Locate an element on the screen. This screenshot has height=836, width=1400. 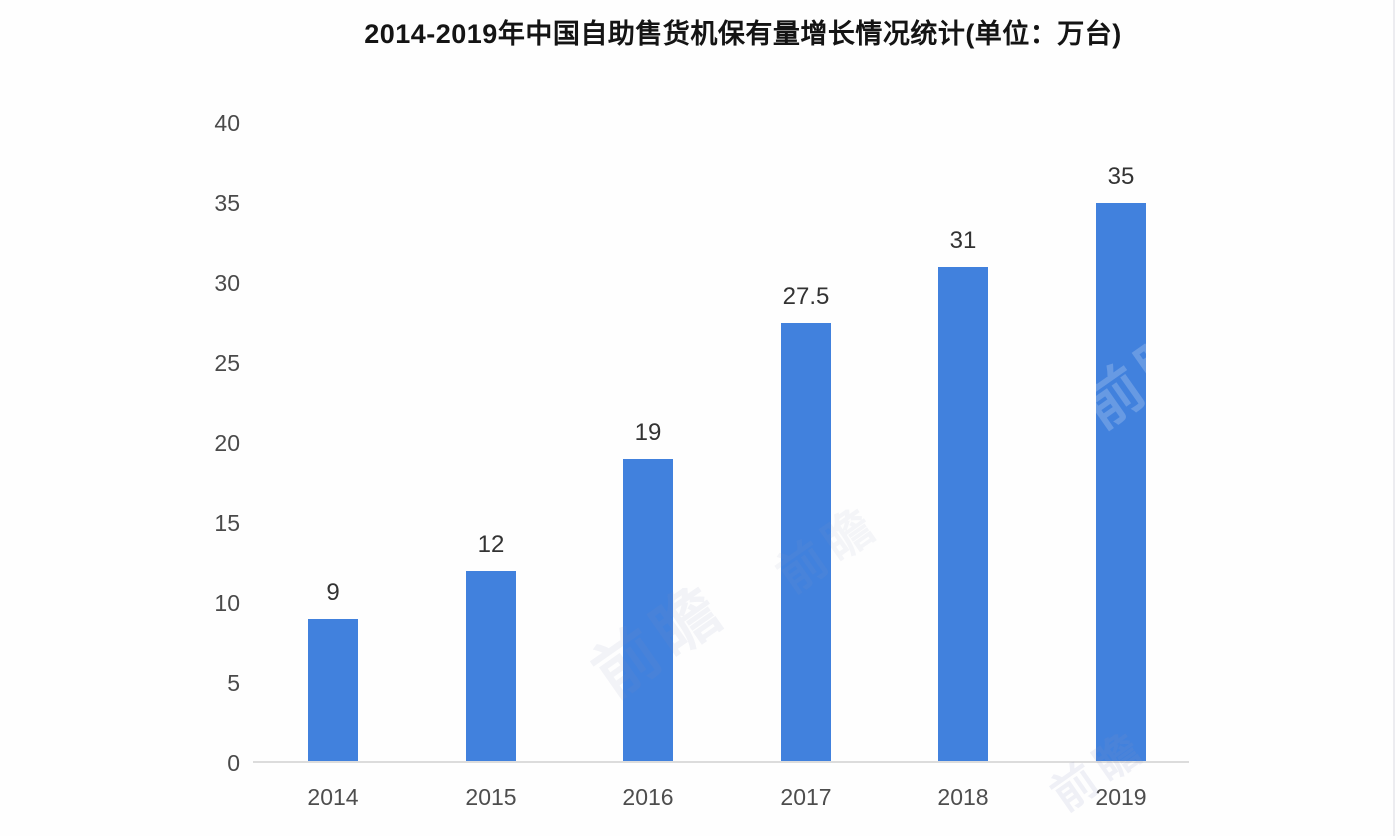
bar-value-label: 19 is located at coordinates (648, 432).